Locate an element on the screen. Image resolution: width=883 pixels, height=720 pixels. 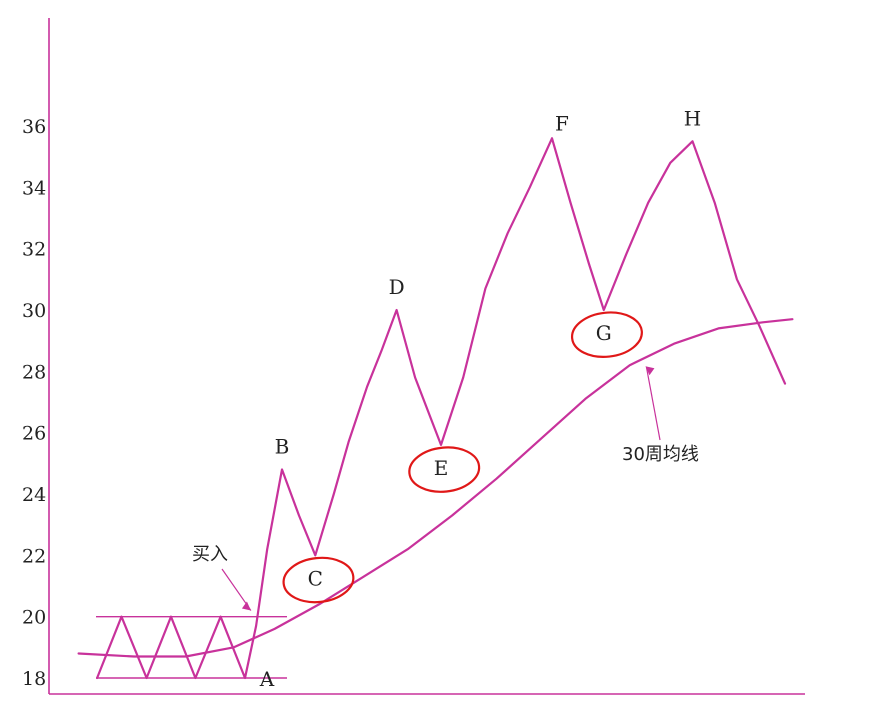
y-tick-label: 20 is located at coordinates (34, 618).